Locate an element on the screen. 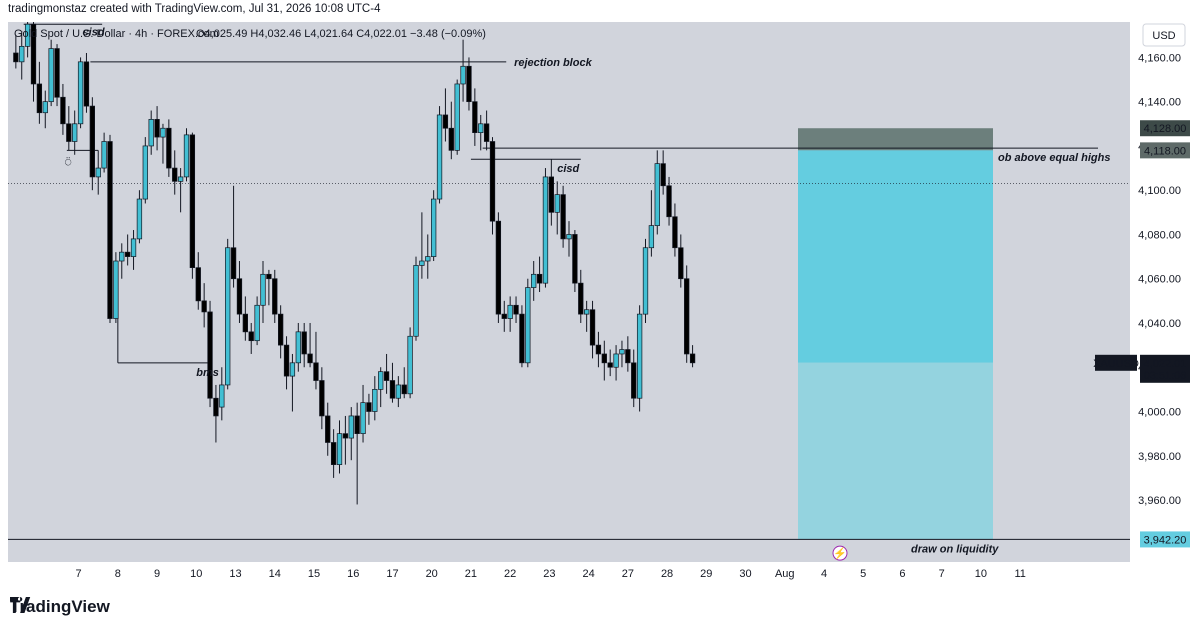 This screenshot has width=1200, height=631. price-tag-stop is located at coordinates (1165, 128).